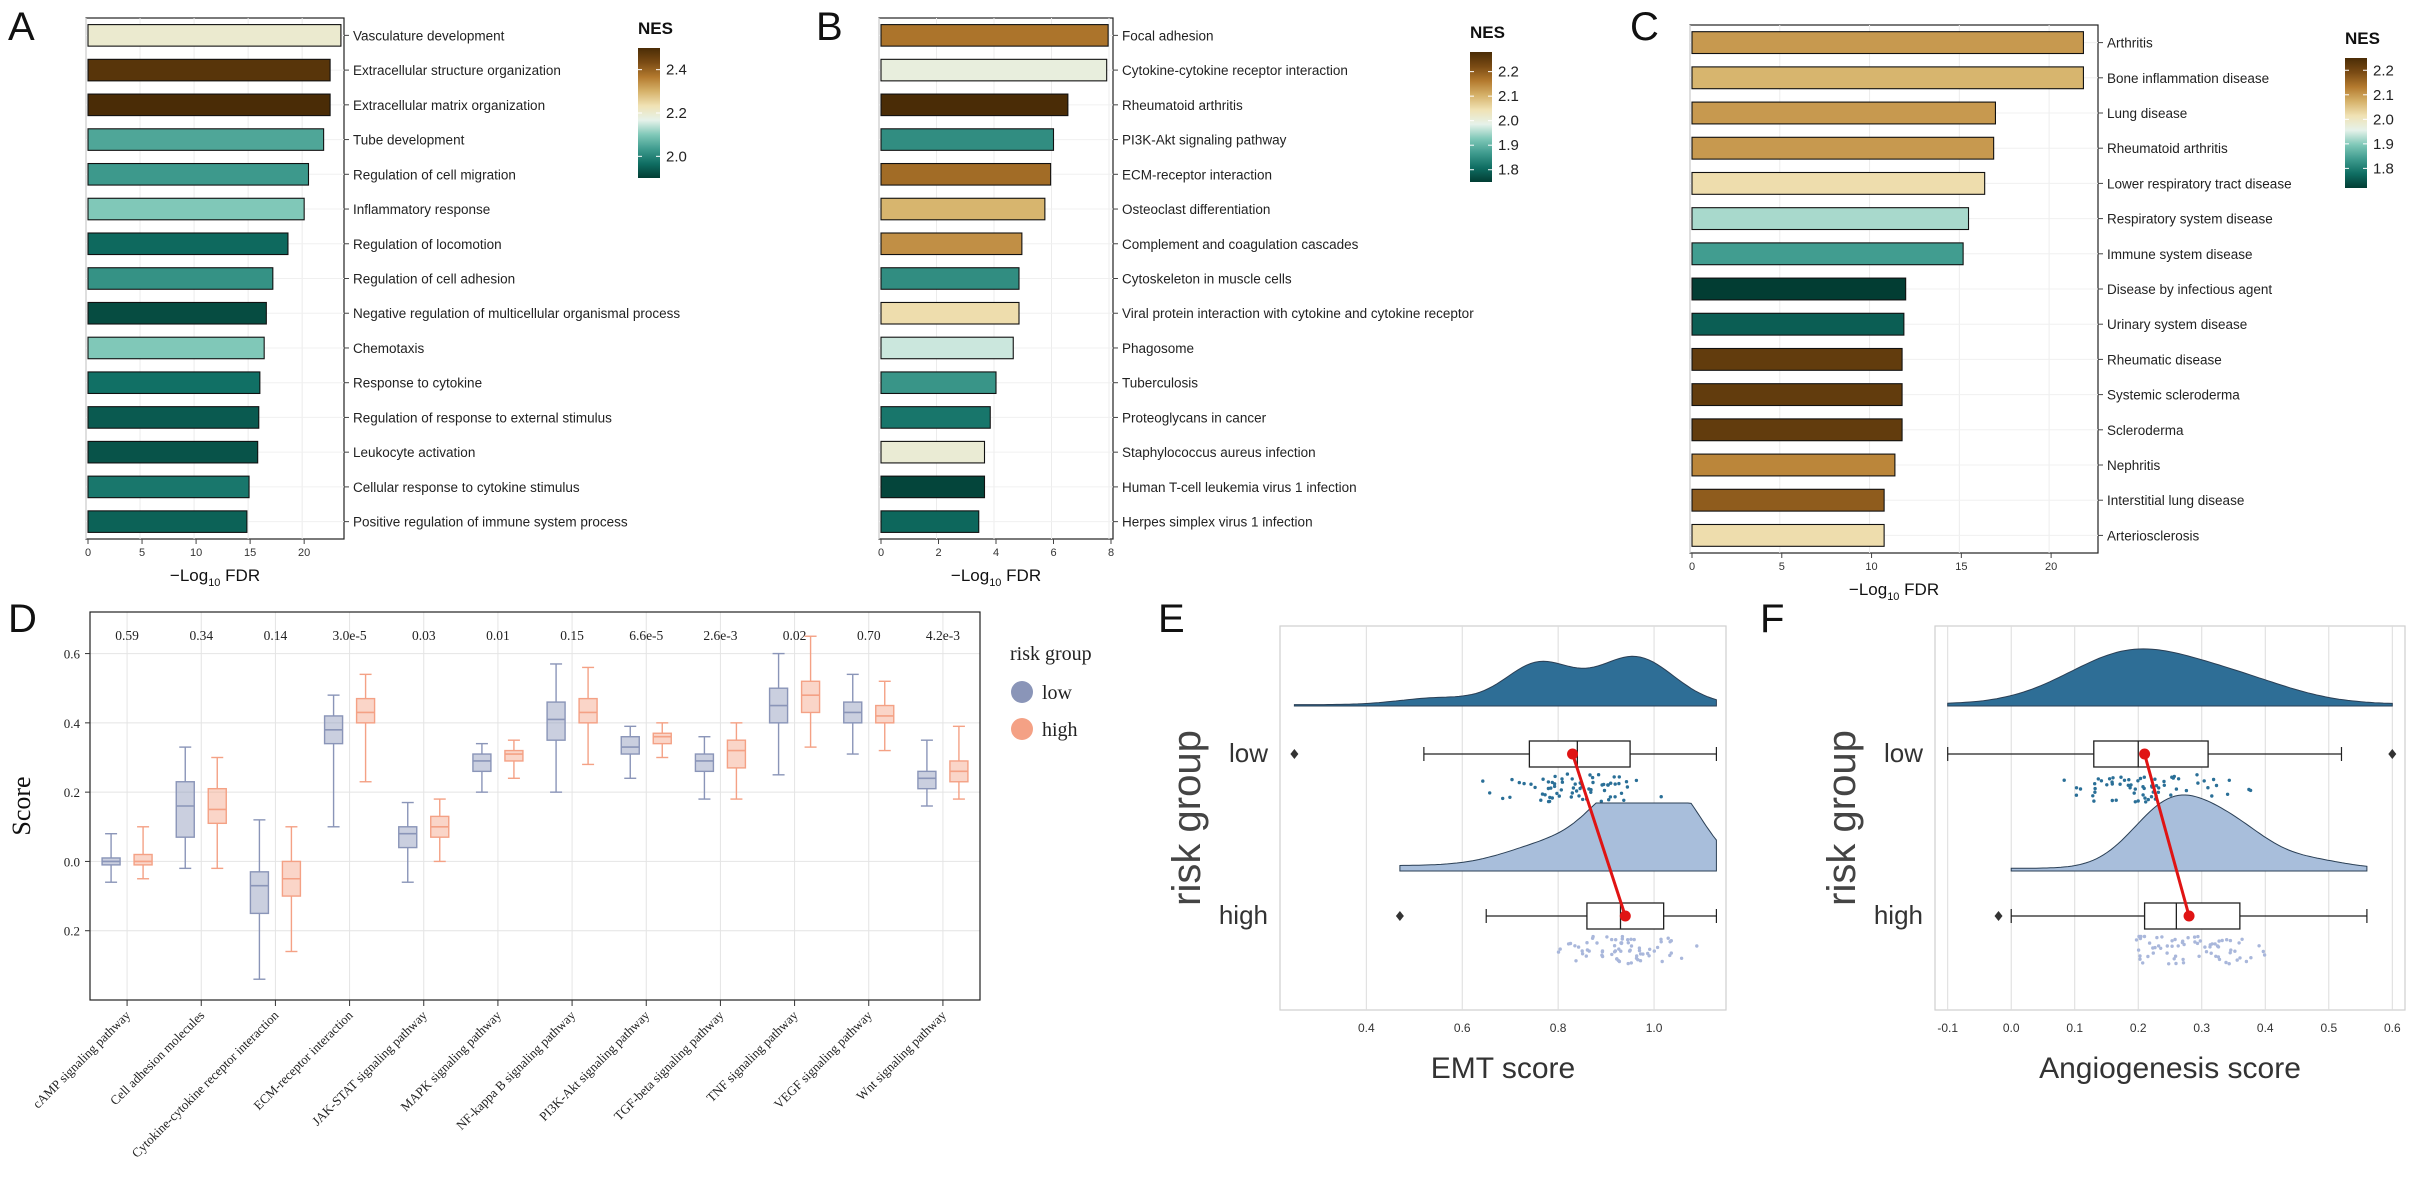 This screenshot has height=1197, width=2425. I want to click on x-tick-label: 8, so click(1111, 553).